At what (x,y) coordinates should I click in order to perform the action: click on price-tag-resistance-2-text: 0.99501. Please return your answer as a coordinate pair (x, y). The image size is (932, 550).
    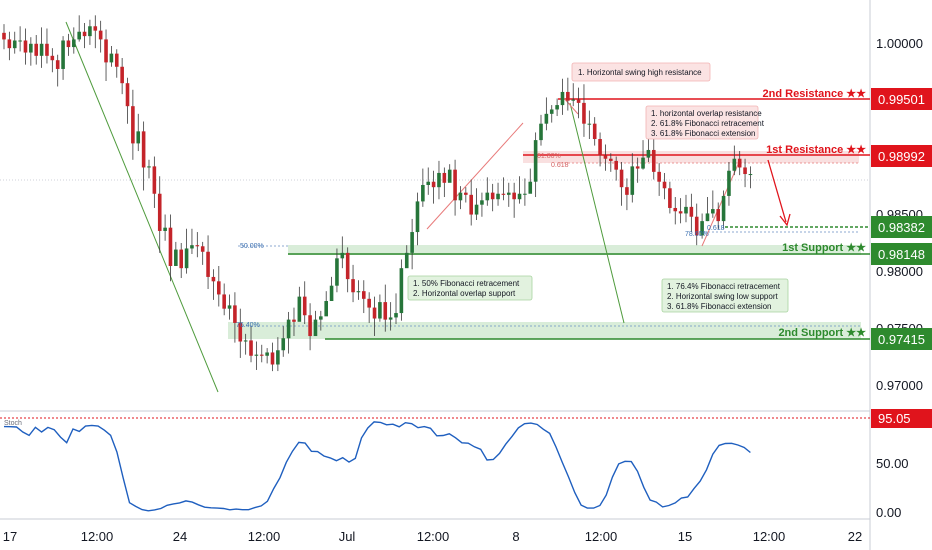
    Looking at the image, I should click on (901, 99).